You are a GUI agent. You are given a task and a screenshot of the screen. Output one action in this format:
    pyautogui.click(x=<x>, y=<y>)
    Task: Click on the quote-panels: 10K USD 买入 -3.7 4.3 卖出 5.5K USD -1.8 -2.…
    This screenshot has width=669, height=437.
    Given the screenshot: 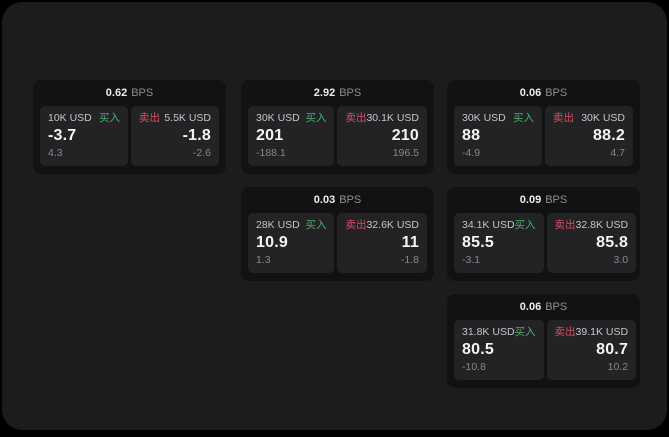 What is the action you would take?
    pyautogui.click(x=129, y=136)
    